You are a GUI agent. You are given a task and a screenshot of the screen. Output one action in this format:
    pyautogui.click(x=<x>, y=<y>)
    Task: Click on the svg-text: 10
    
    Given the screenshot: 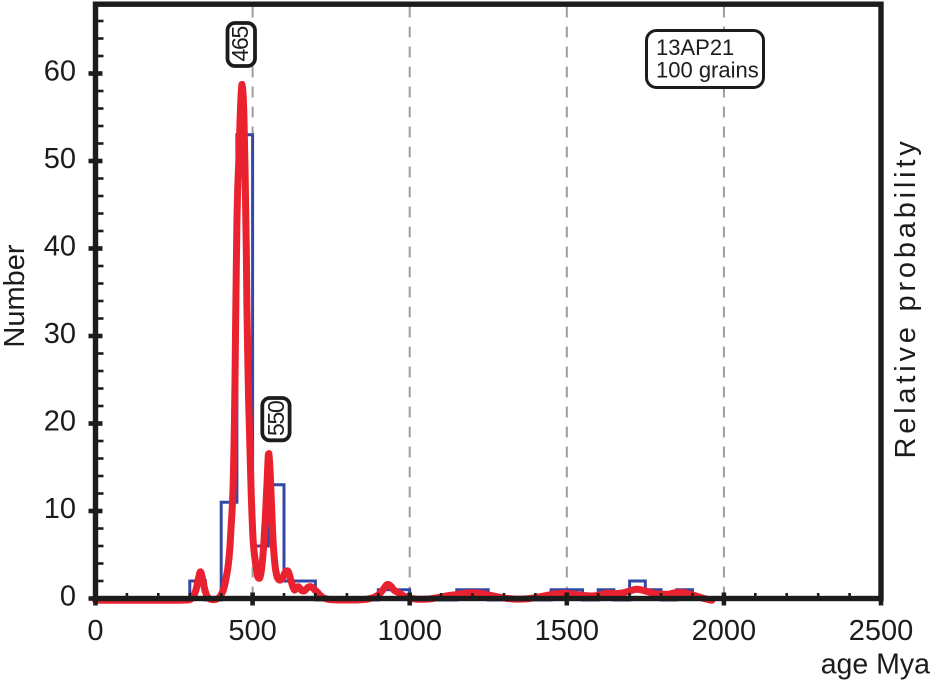 What is the action you would take?
    pyautogui.click(x=60, y=509)
    